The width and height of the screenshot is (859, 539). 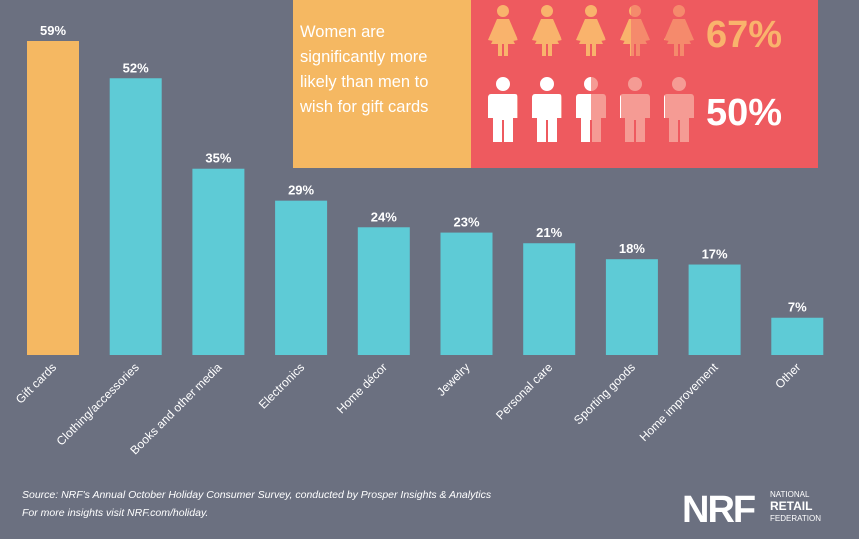 What do you see at coordinates (453, 379) in the screenshot?
I see `x-tick-label: Jewelry` at bounding box center [453, 379].